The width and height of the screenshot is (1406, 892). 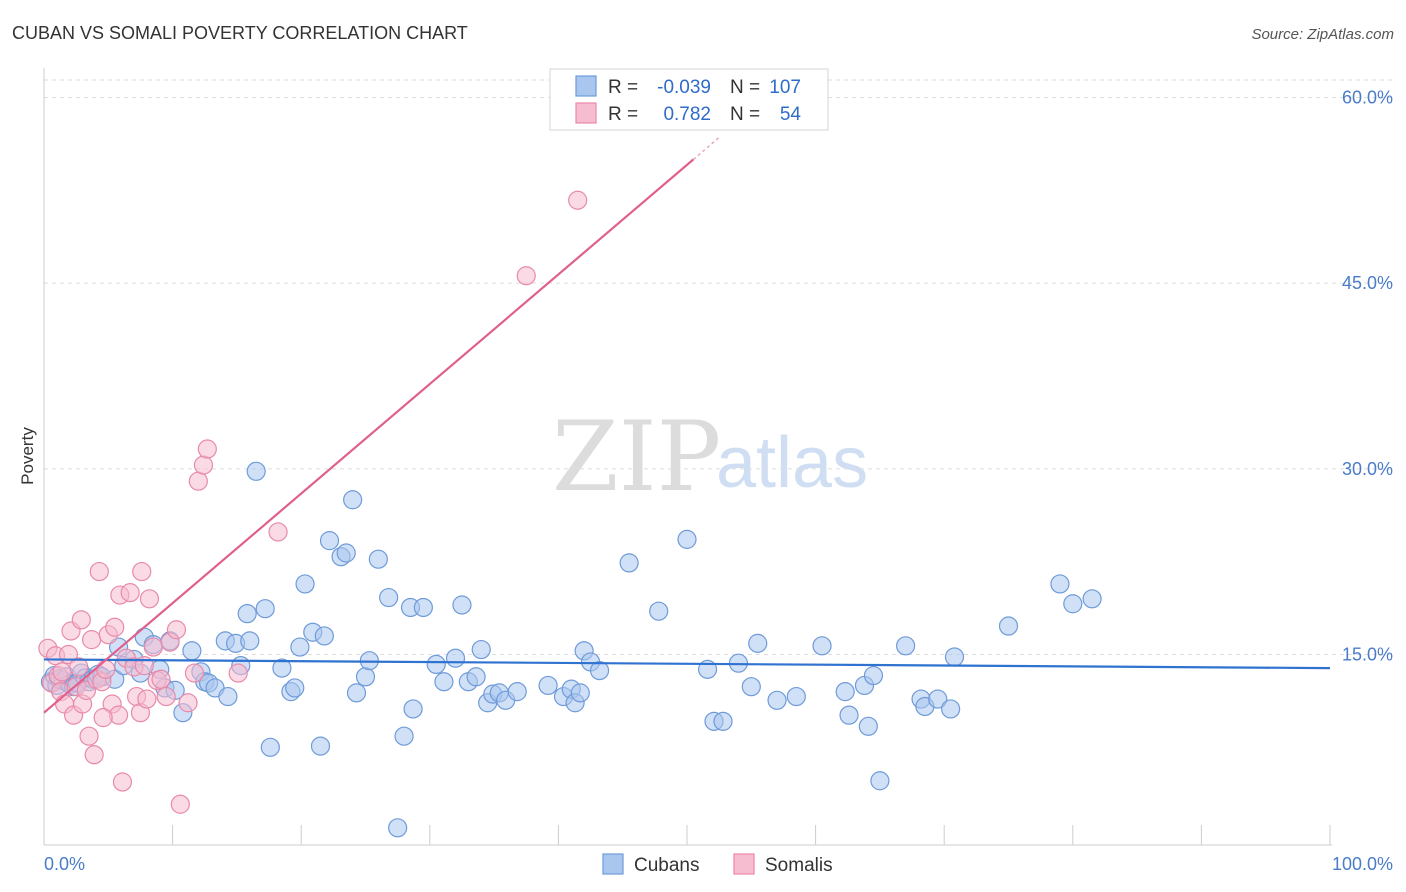 I want to click on bottom-legend: Cubans Somalis, so click(x=717, y=864).